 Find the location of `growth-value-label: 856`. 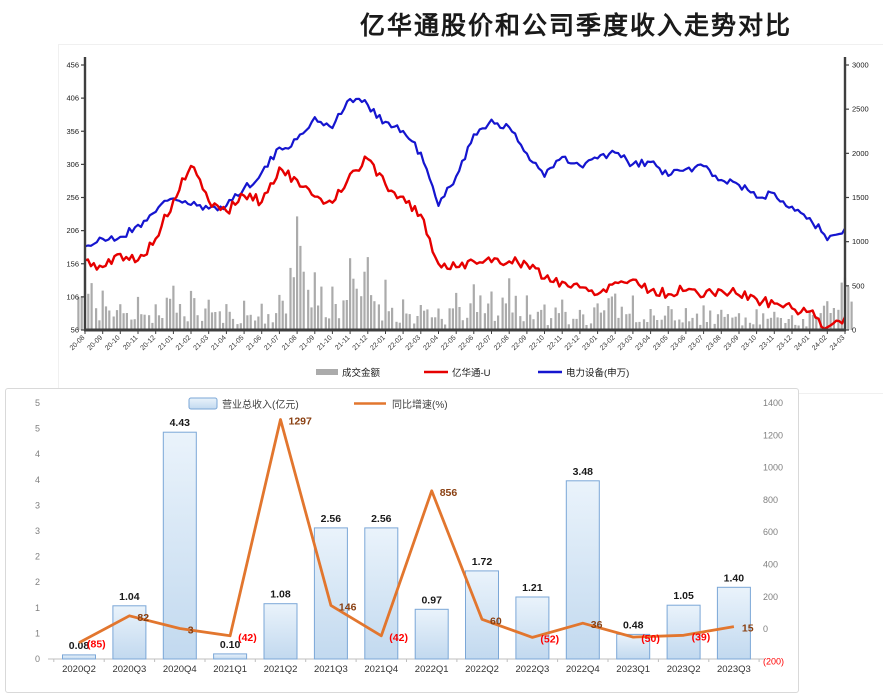

growth-value-label: 856 is located at coordinates (449, 493).